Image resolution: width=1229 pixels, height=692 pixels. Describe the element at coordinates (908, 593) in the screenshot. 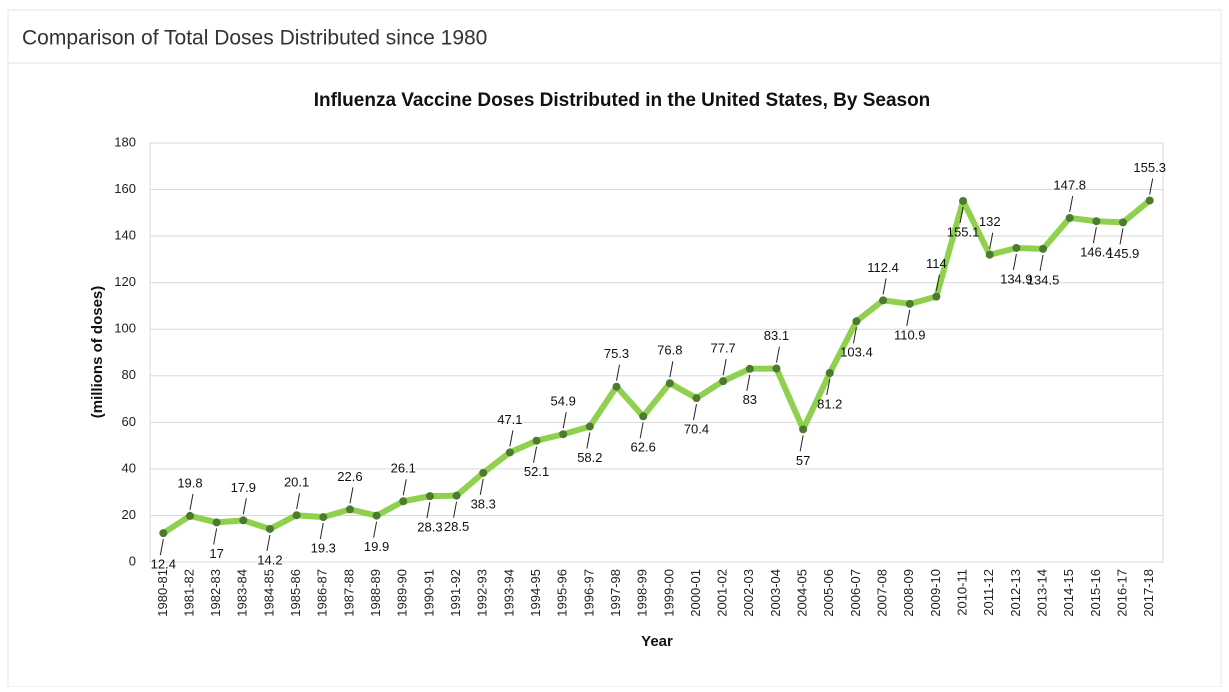

I see `x-tick-label: 2008-09` at that location.